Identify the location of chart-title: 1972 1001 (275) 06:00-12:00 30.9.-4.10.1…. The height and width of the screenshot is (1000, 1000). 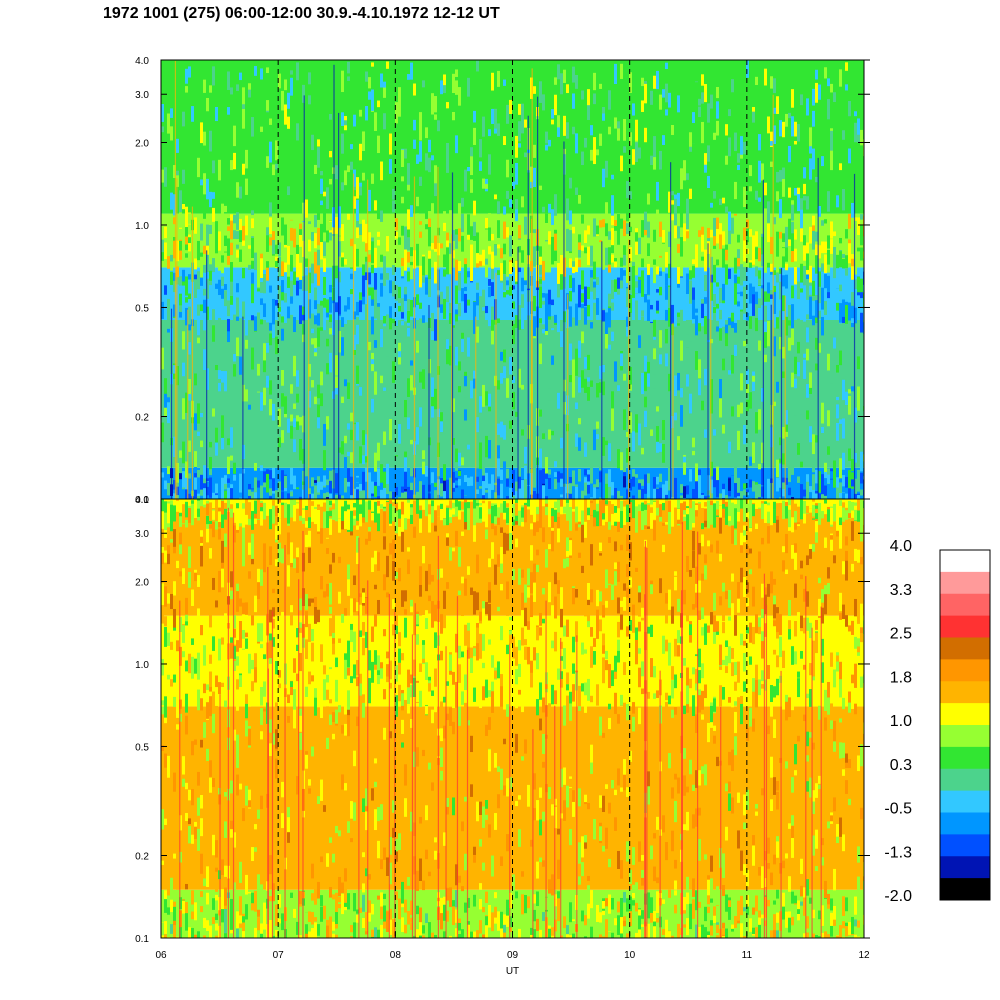
(301, 13).